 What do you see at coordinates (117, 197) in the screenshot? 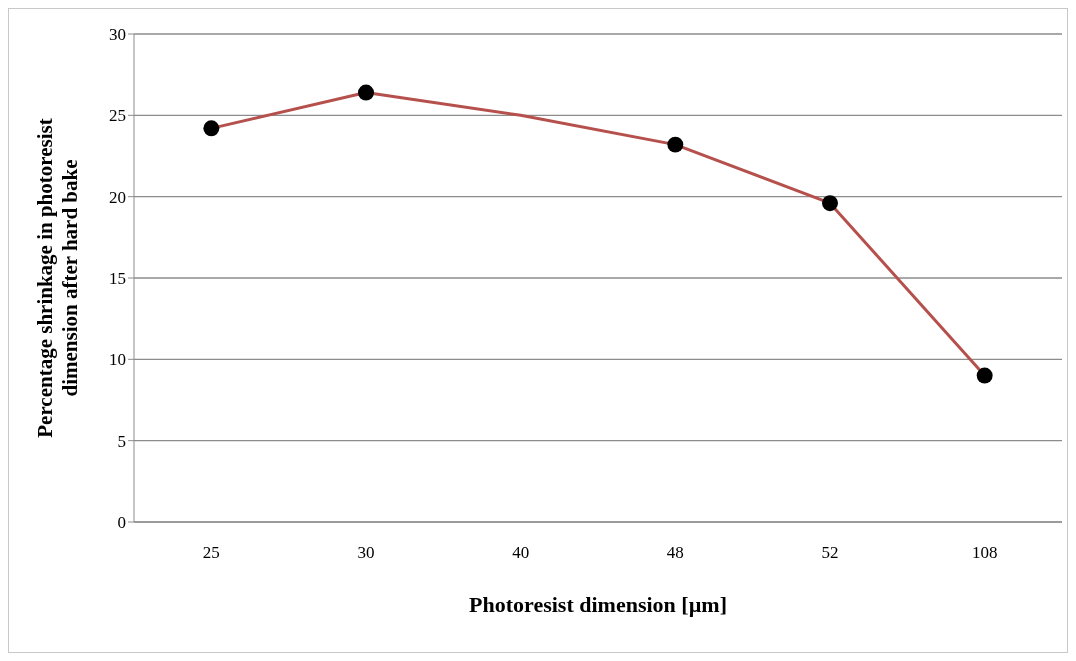
I see `y-tick-label: 20` at bounding box center [117, 197].